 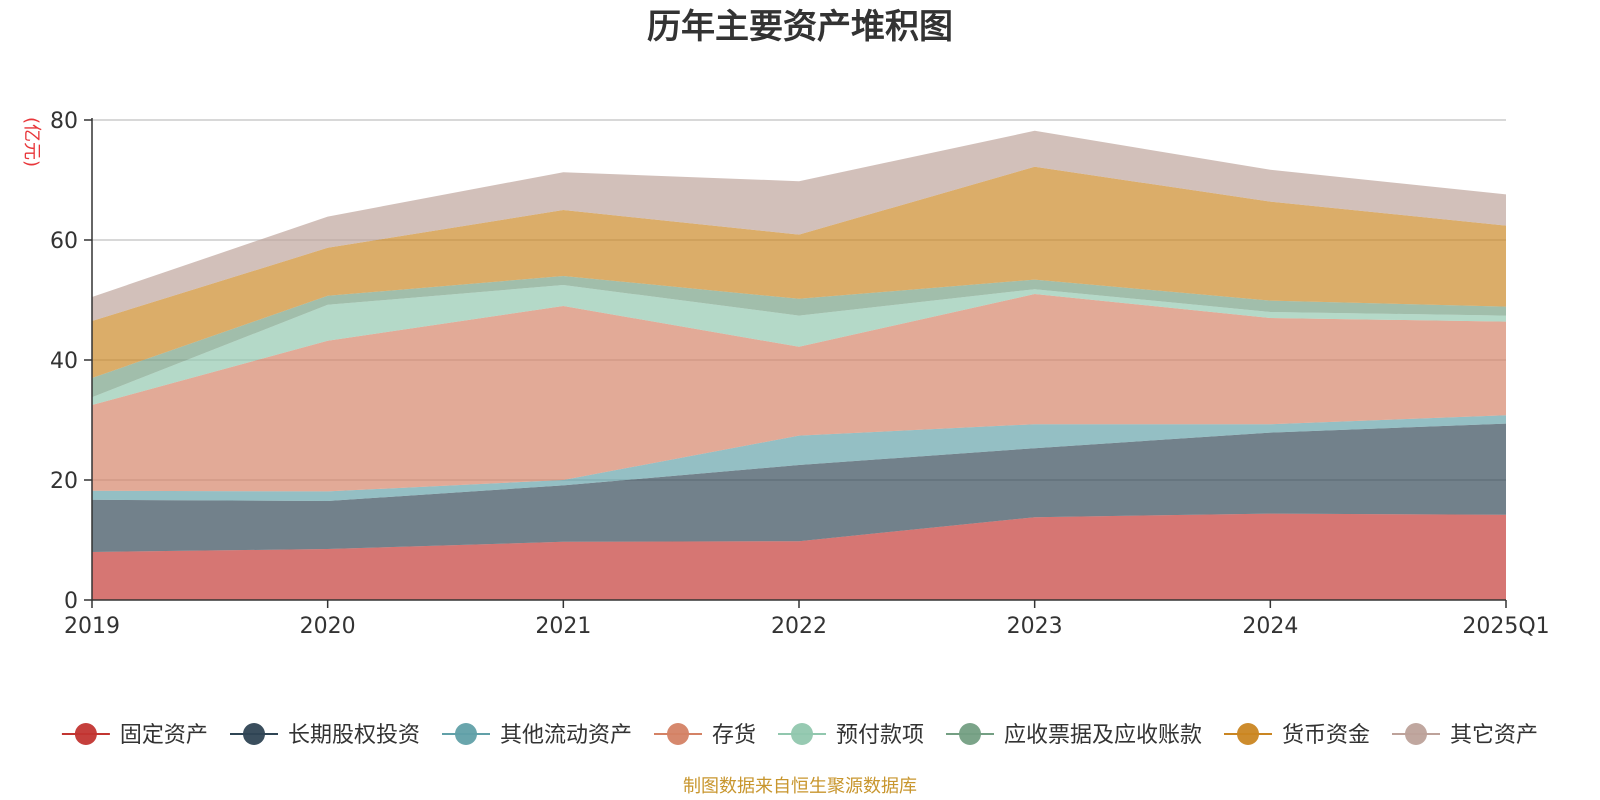 What do you see at coordinates (64, 361) in the screenshot?
I see `y-tick-label: 40` at bounding box center [64, 361].